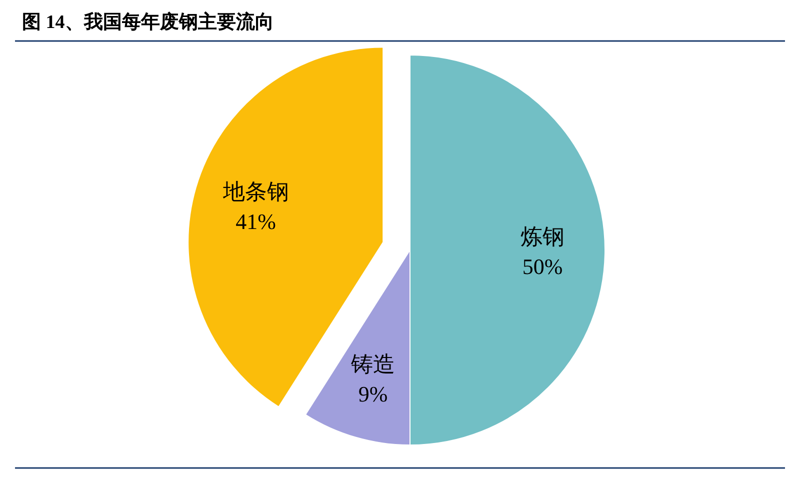 The width and height of the screenshot is (800, 500). Describe the element at coordinates (542, 266) in the screenshot. I see `data-label: 50%` at that location.